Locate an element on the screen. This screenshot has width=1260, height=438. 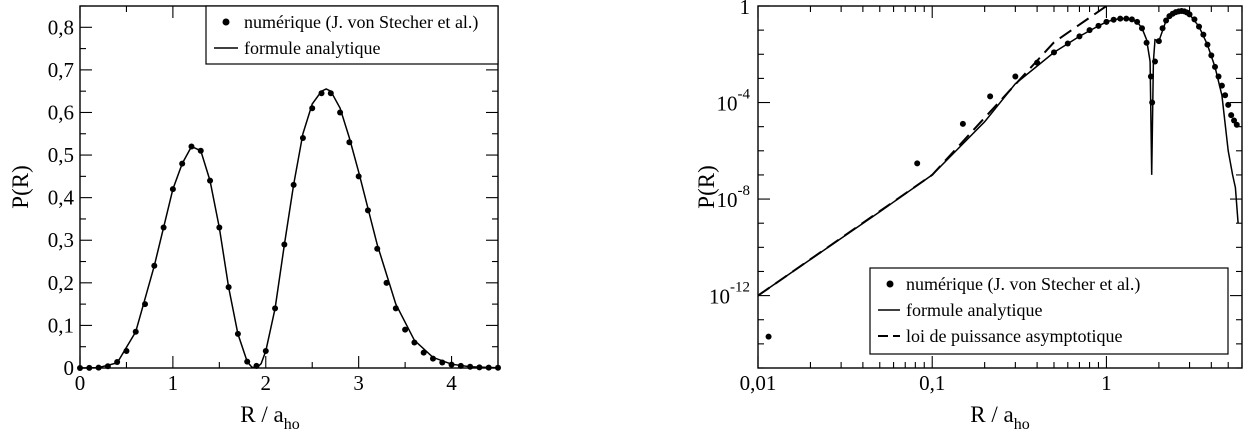
y-tick-label: 0,8 is located at coordinates (61, 27).